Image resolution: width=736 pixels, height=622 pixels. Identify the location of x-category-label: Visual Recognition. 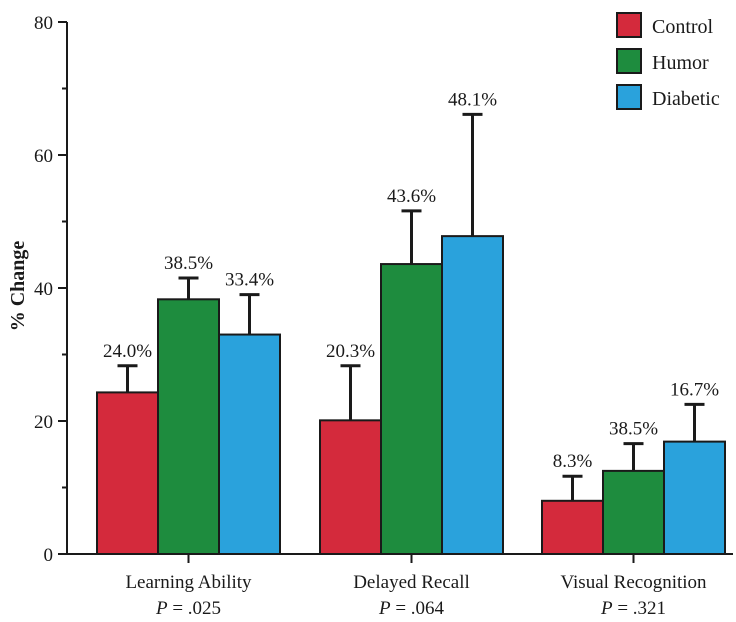
(633, 582).